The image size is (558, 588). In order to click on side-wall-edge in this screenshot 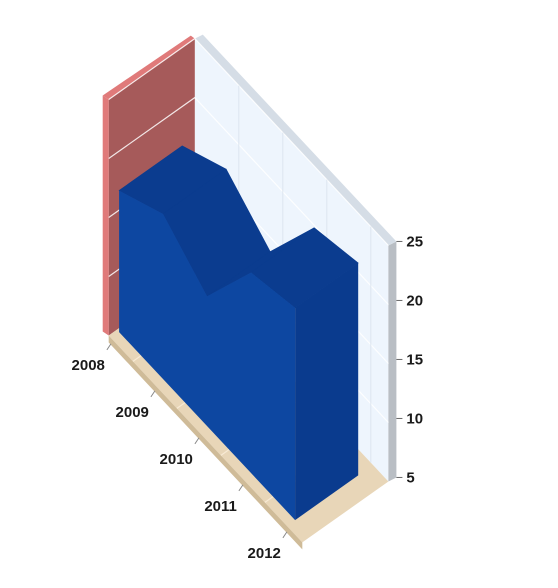, I will do `click(105, 215)`.